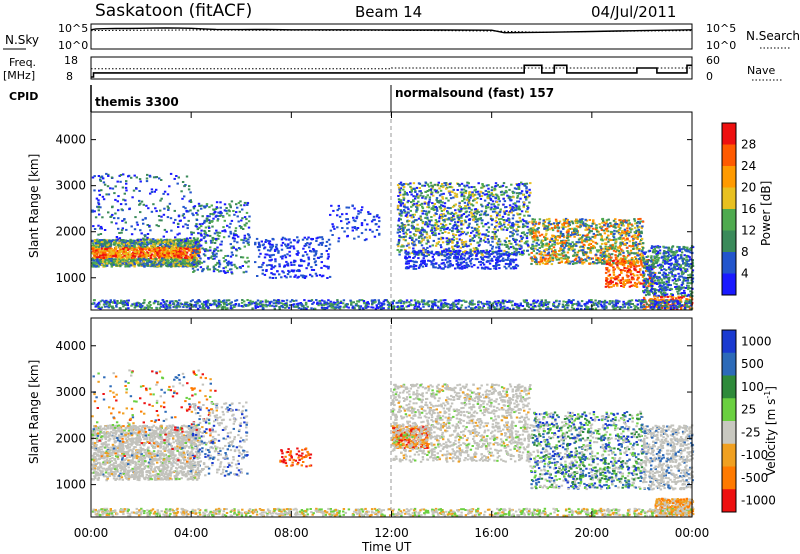  What do you see at coordinates (23, 96) in the screenshot?
I see `cpid-label: CPID` at bounding box center [23, 96].